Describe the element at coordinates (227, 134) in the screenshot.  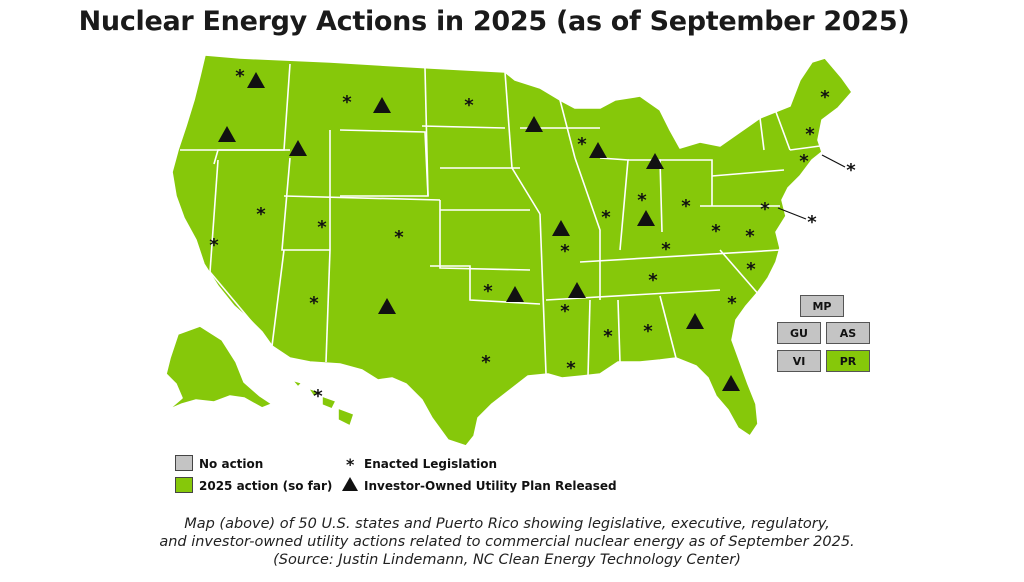
I see `triangle-marker-oregon` at that location.